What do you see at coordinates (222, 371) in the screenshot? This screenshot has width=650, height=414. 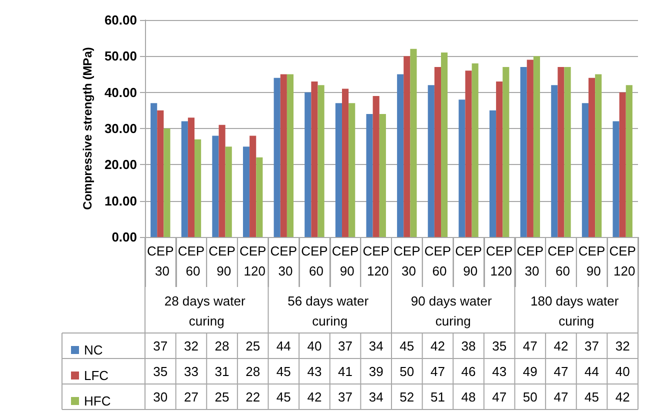 I see `data-label: 31` at bounding box center [222, 371].